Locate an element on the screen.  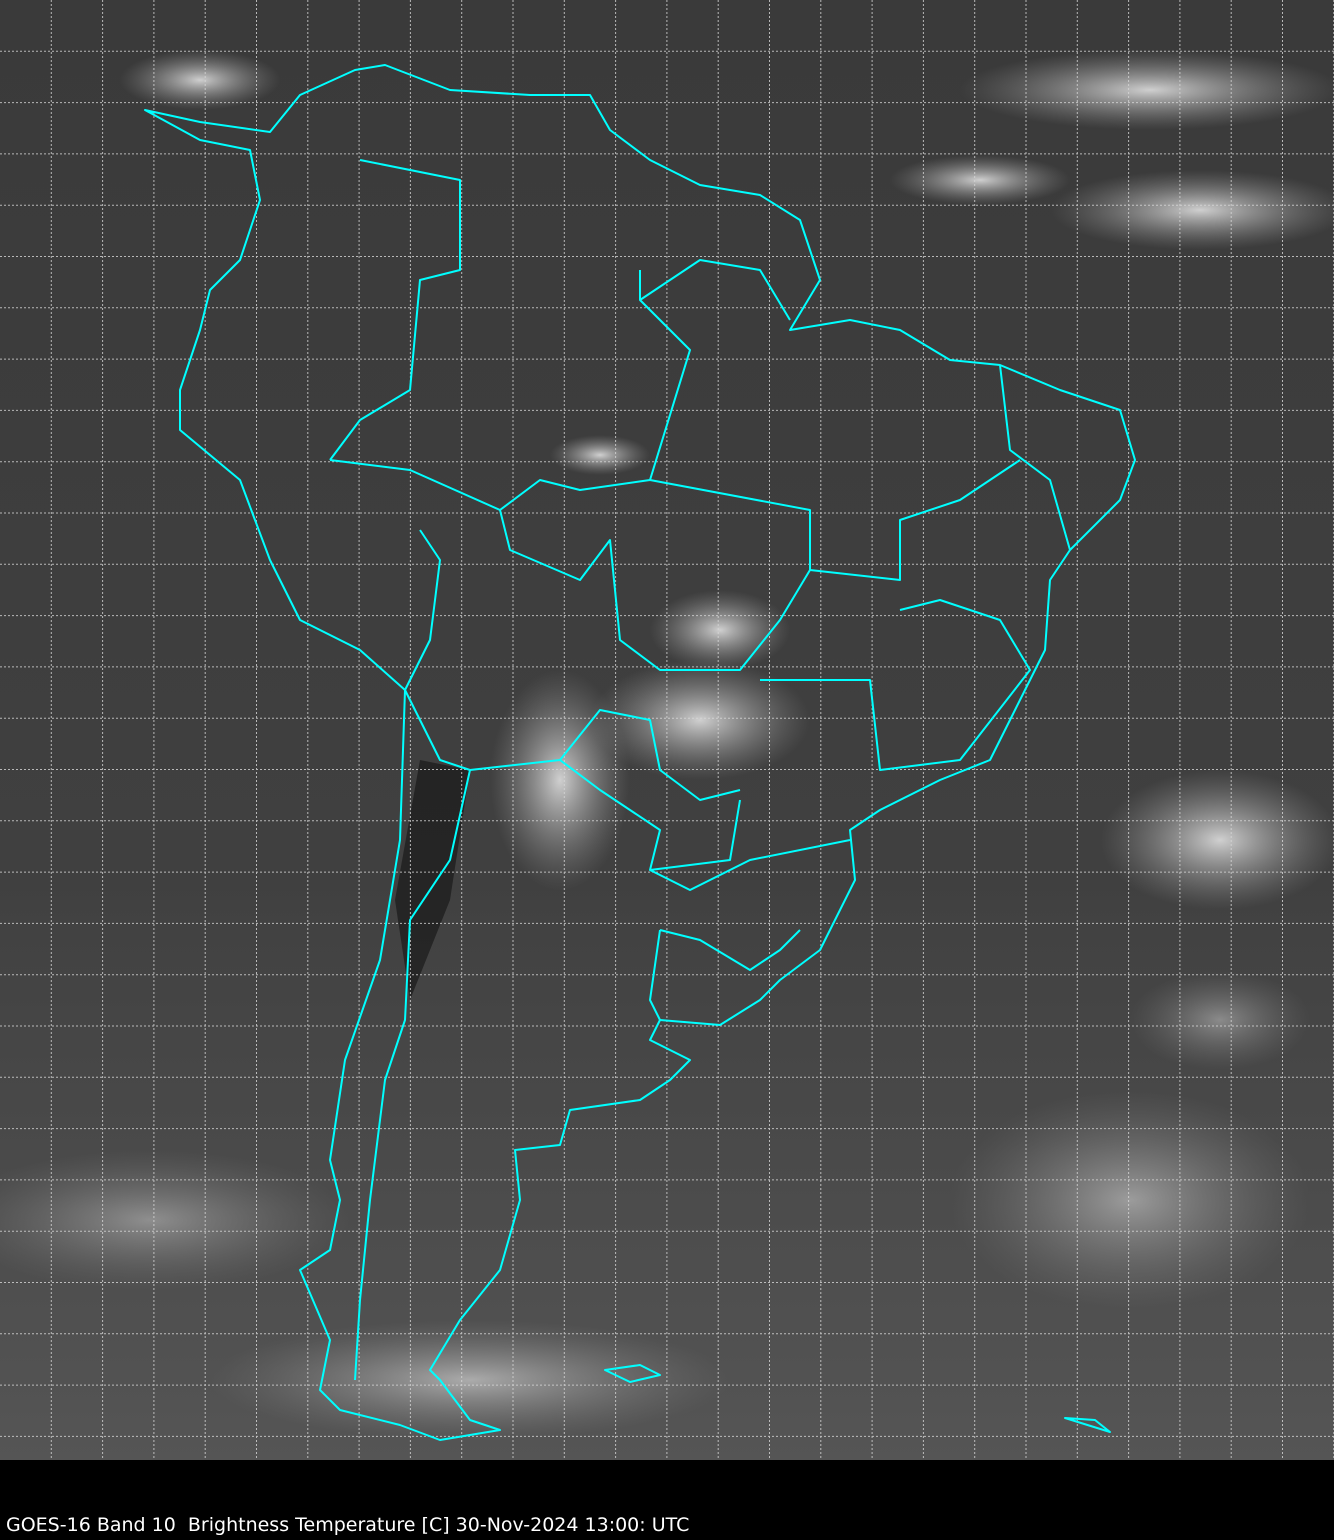
andes-dry-shadow is located at coordinates (432, 880).